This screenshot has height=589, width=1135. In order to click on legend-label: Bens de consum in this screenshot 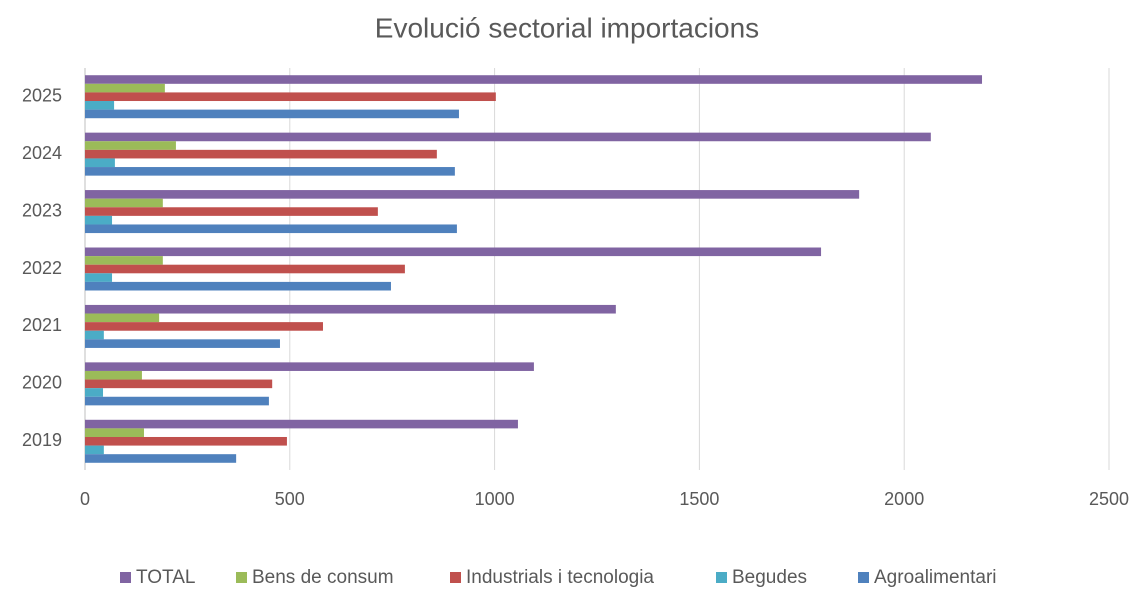, I will do `click(323, 577)`.